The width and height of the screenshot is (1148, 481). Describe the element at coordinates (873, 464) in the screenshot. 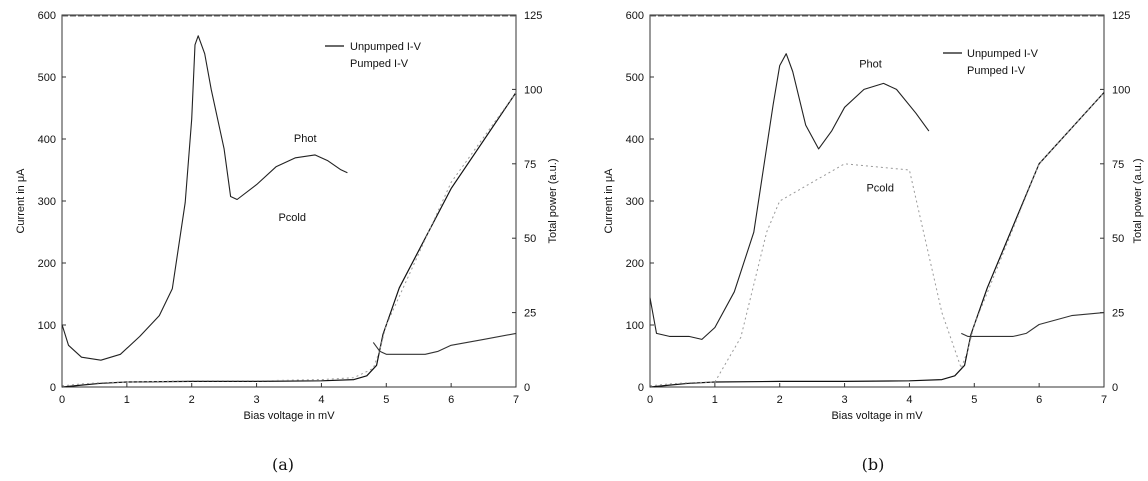

I see `panel-label-b: (b)` at that location.